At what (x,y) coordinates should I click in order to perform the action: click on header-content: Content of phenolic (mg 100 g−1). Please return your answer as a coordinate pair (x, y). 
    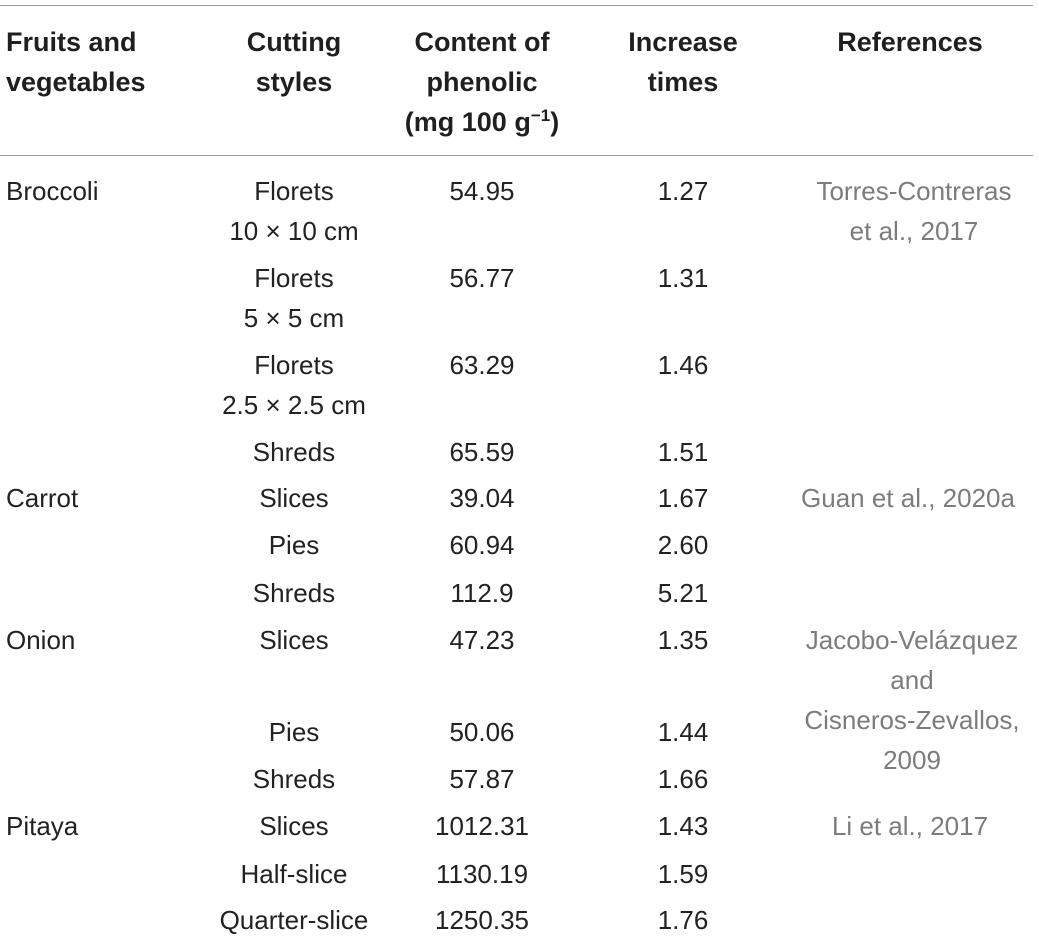
    Looking at the image, I should click on (482, 82).